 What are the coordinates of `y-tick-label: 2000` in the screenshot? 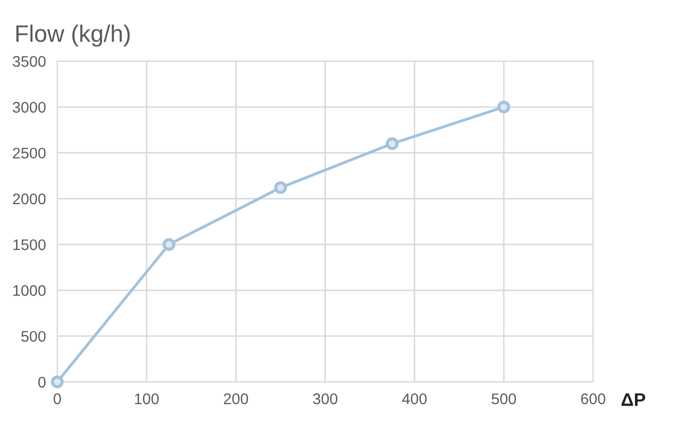 It's located at (29, 199).